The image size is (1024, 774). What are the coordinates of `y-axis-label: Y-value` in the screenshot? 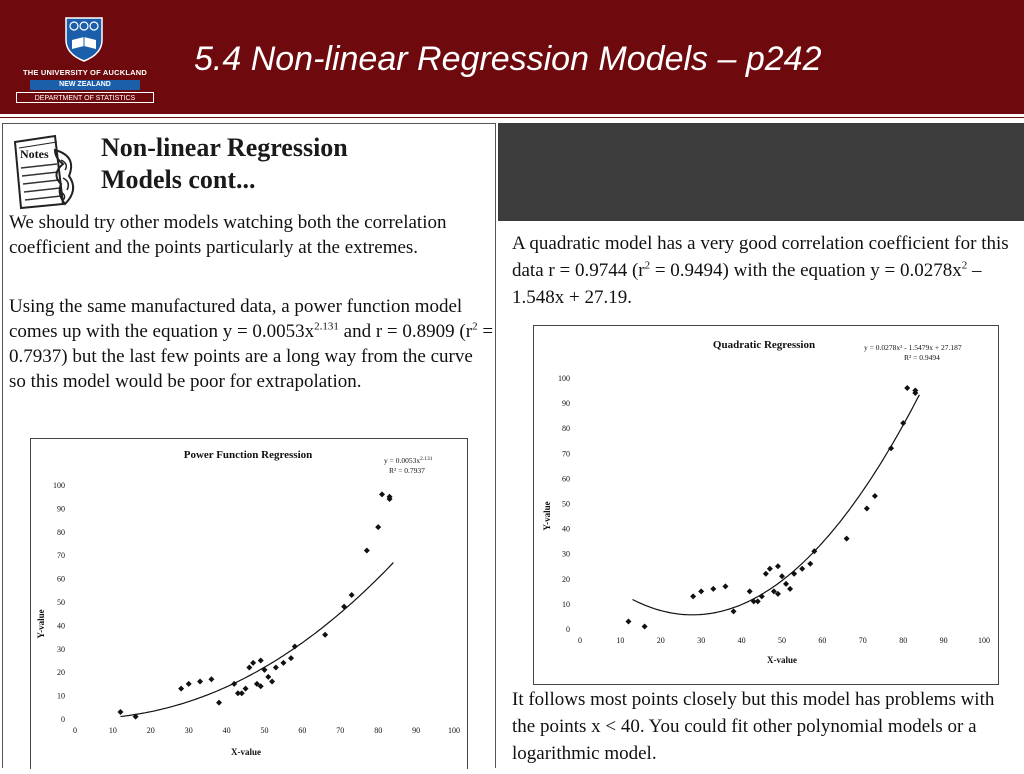 It's located at (41, 623).